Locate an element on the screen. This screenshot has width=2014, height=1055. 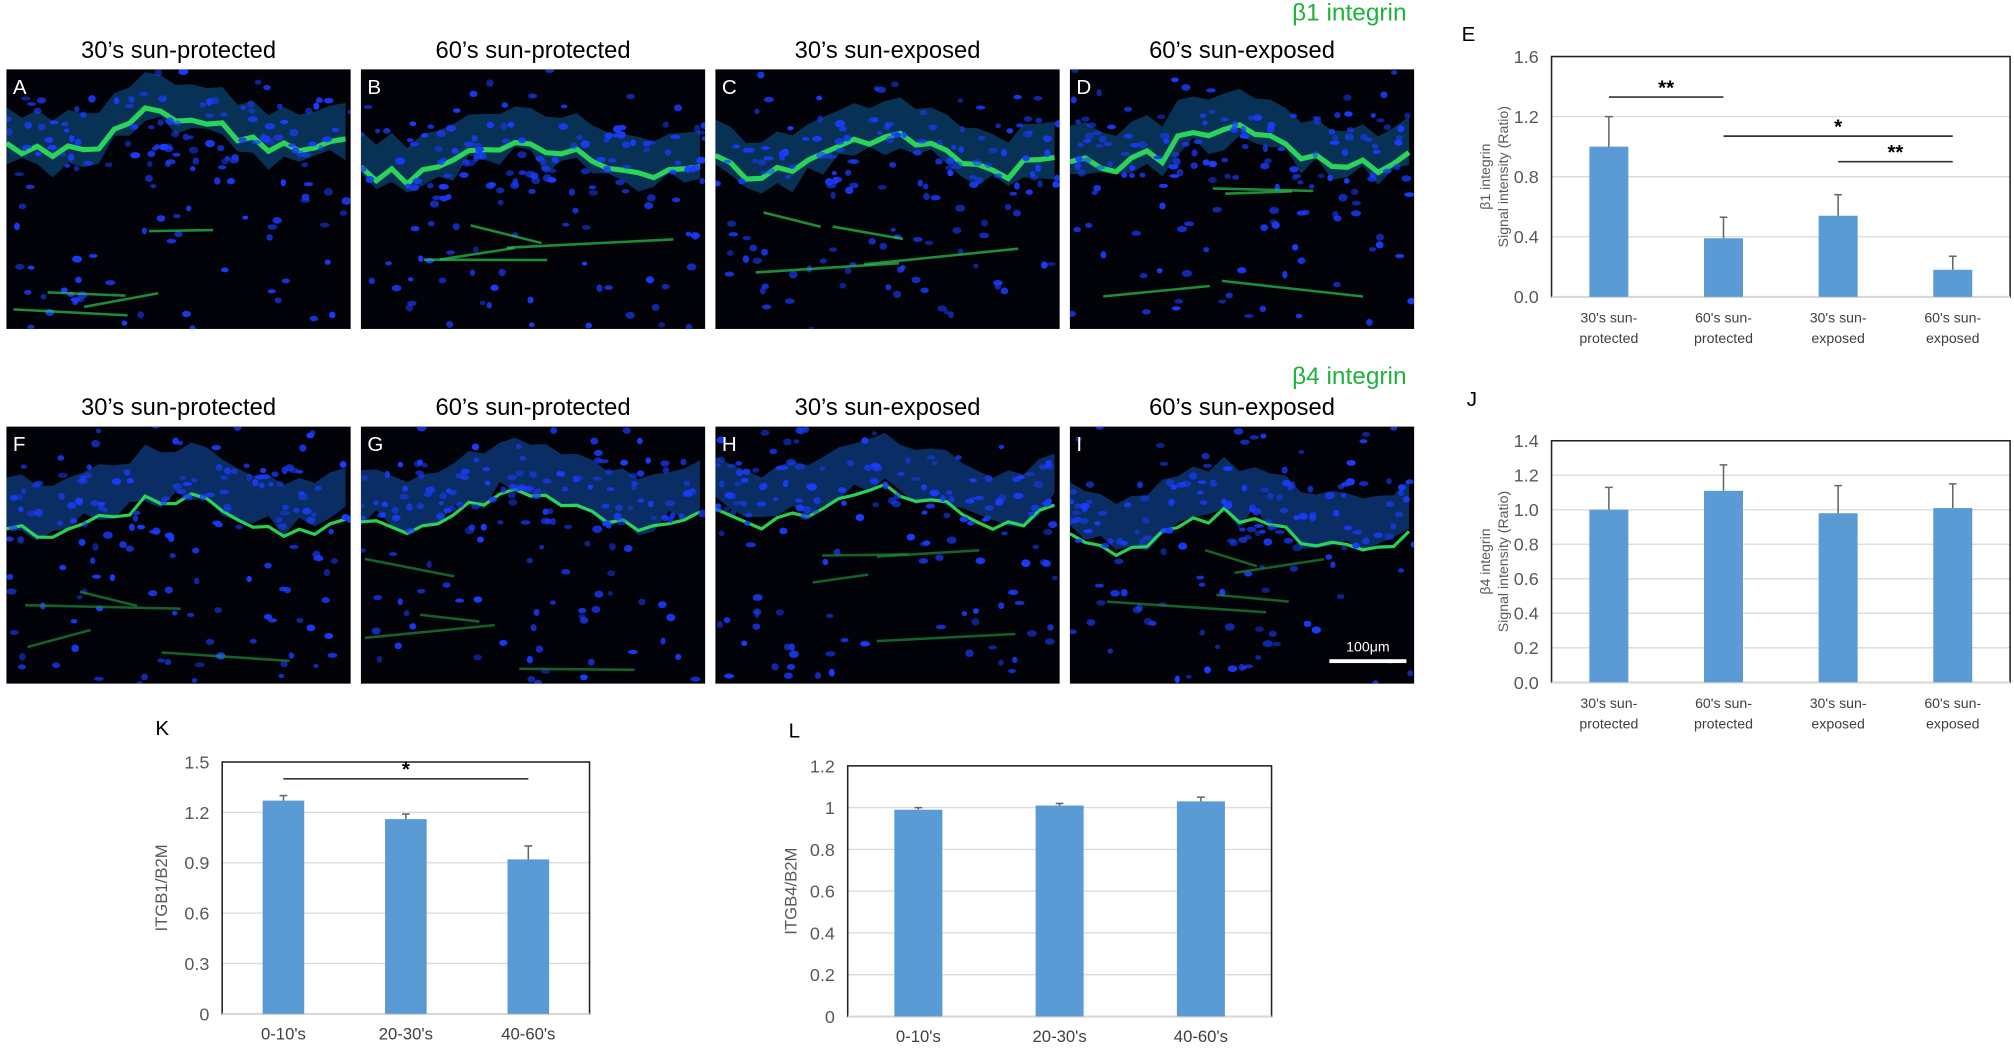
x-tick-label: 40-60's is located at coordinates (1201, 1036).